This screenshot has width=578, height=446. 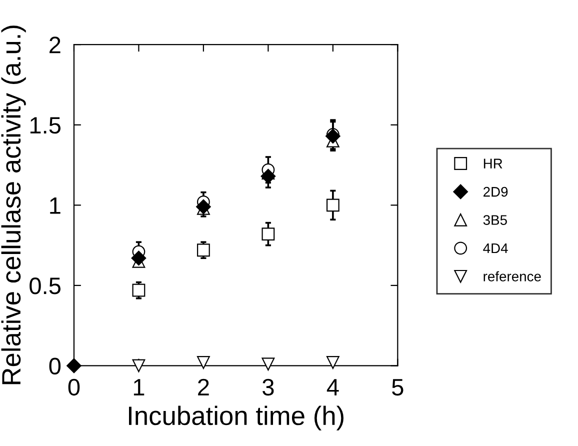 What do you see at coordinates (203, 387) in the screenshot?
I see `x-tick-label: 2` at bounding box center [203, 387].